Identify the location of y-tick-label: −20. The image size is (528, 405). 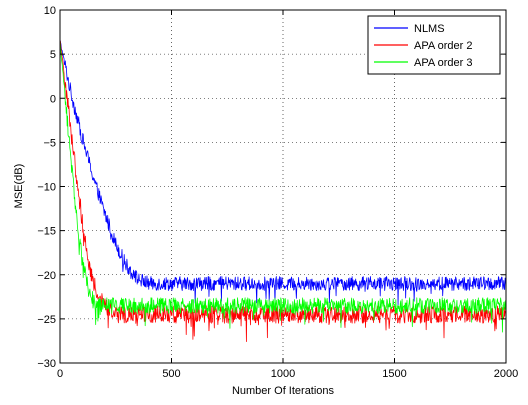
(46, 276).